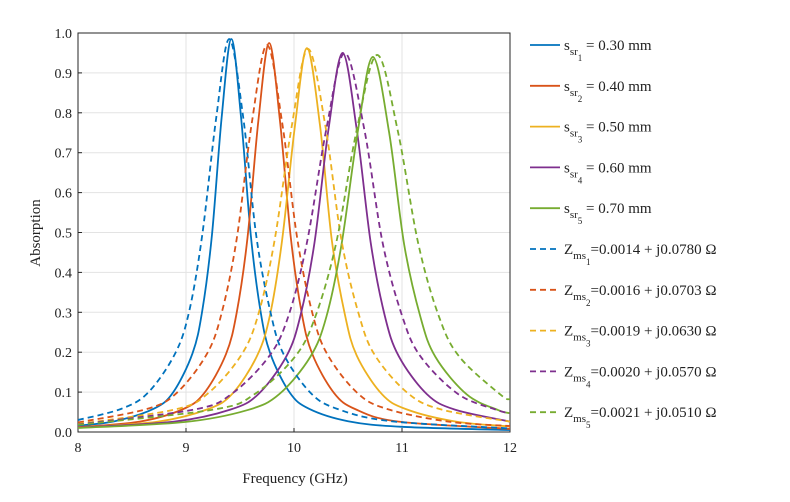 The height and width of the screenshot is (502, 790). Describe the element at coordinates (64, 313) in the screenshot. I see `y-tick-label: 0.3` at that location.